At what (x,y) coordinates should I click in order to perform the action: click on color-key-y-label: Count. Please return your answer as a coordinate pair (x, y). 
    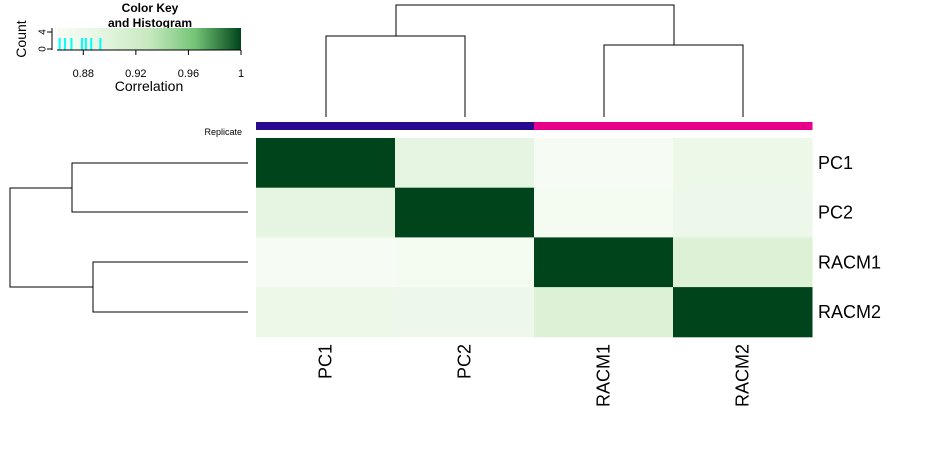
    Looking at the image, I should click on (21, 38).